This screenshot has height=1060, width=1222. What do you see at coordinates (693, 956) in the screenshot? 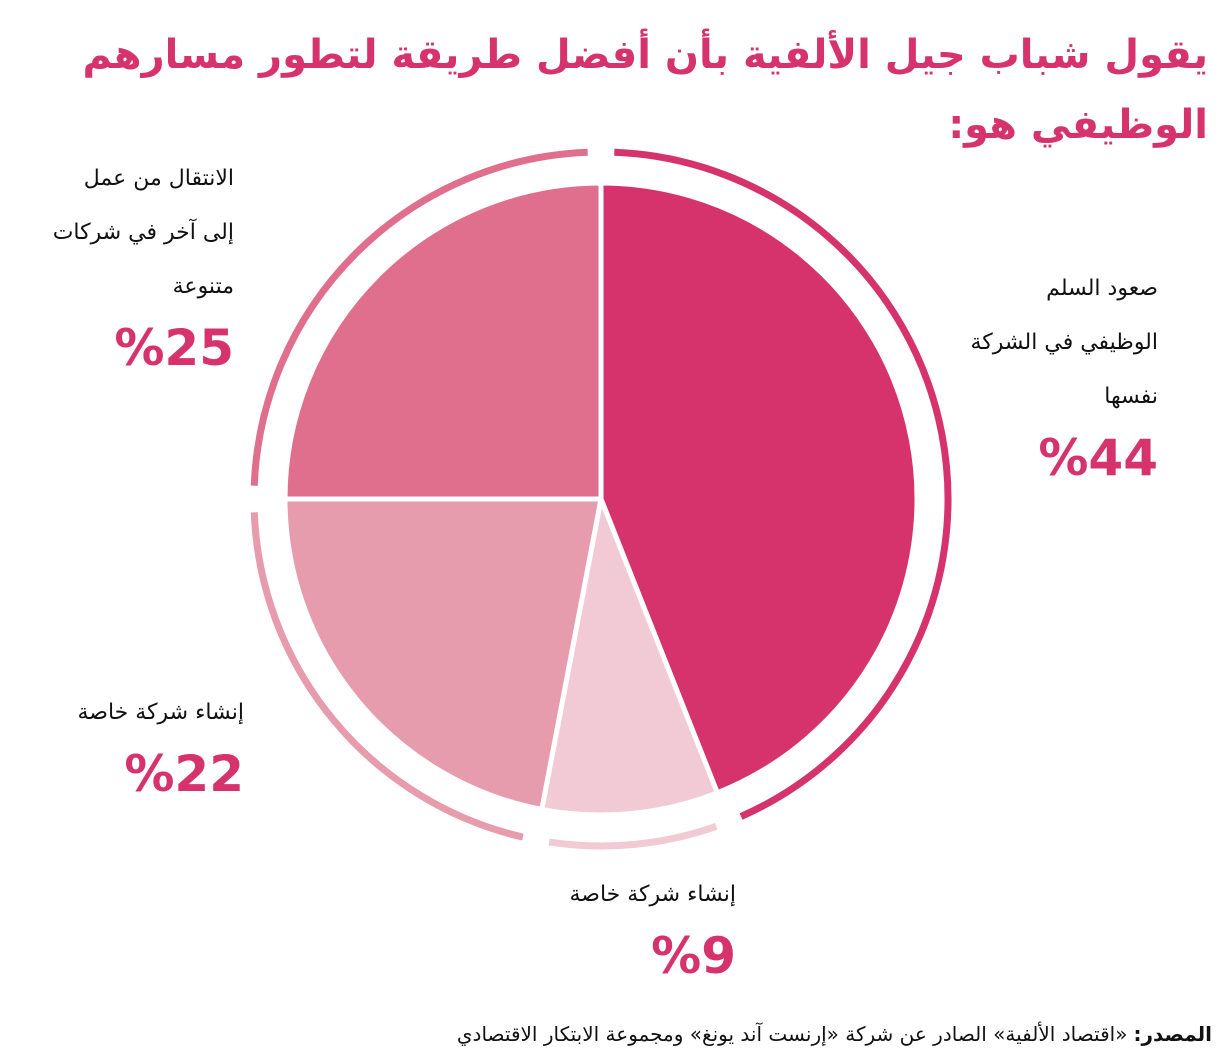
I see `slice-percent: %9` at bounding box center [693, 956].